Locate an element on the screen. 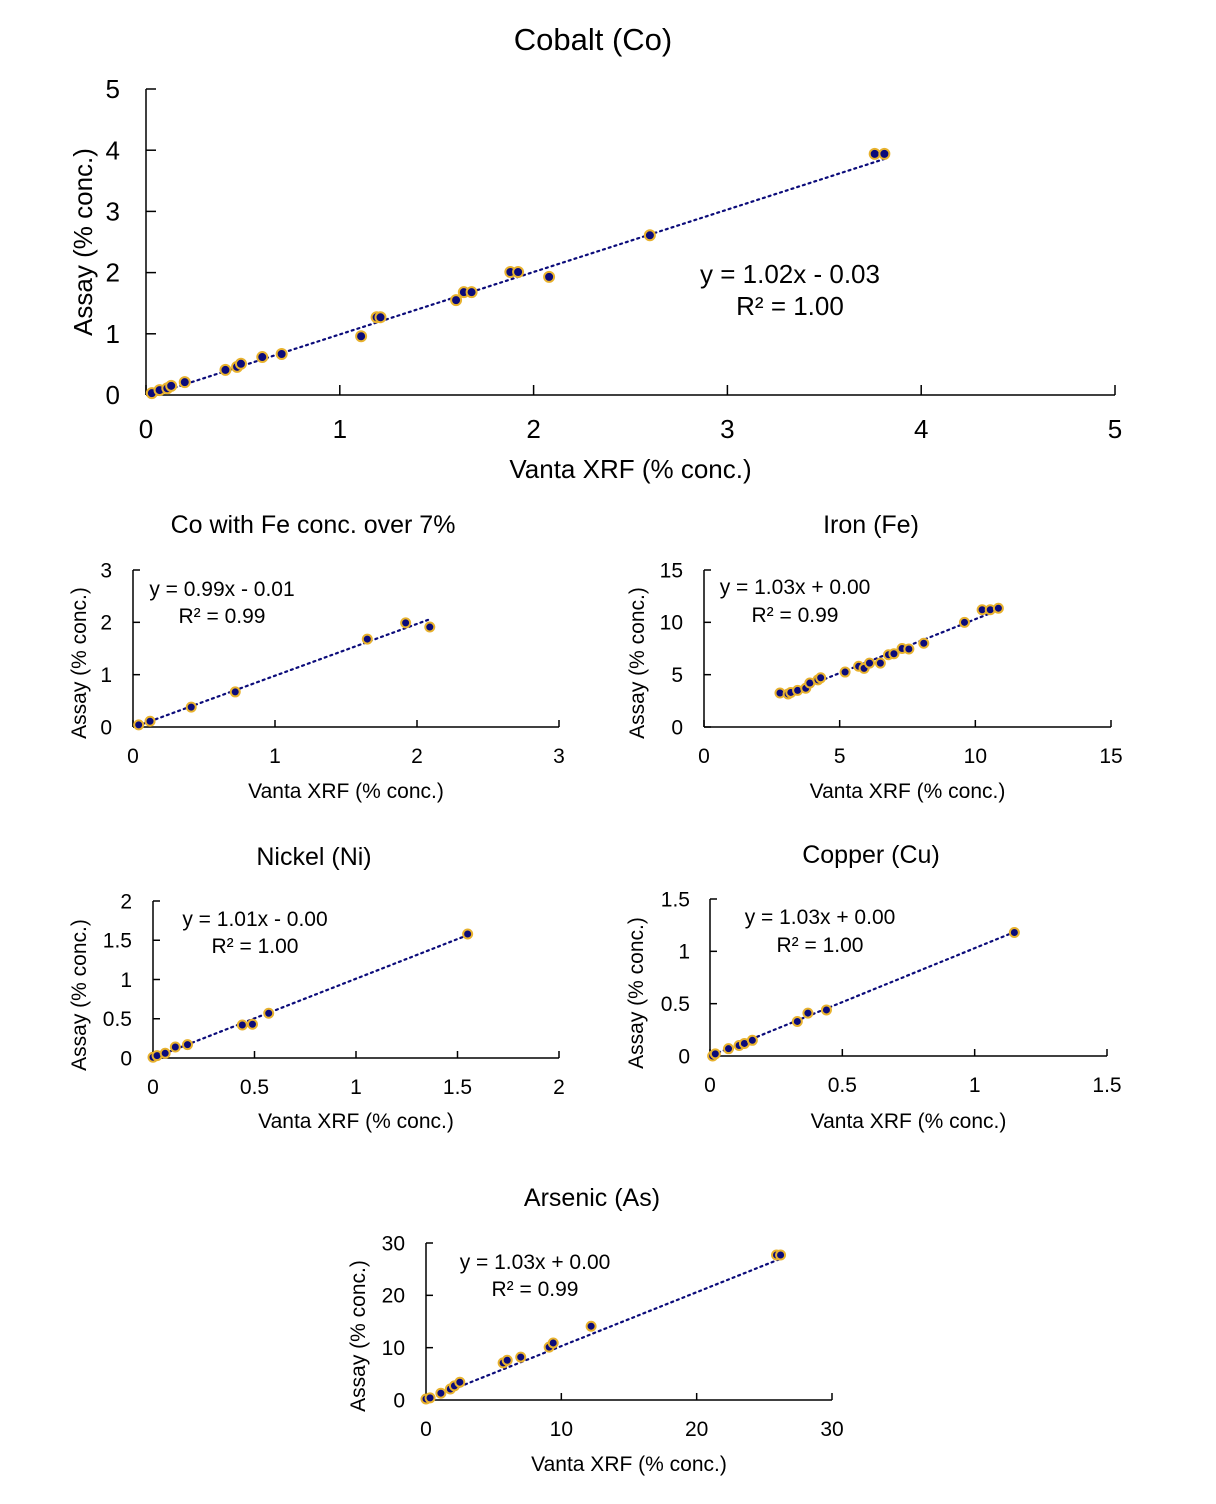 The height and width of the screenshot is (1504, 1216). trendline-equation: y = 1.01x - 0.00 is located at coordinates (254, 919).